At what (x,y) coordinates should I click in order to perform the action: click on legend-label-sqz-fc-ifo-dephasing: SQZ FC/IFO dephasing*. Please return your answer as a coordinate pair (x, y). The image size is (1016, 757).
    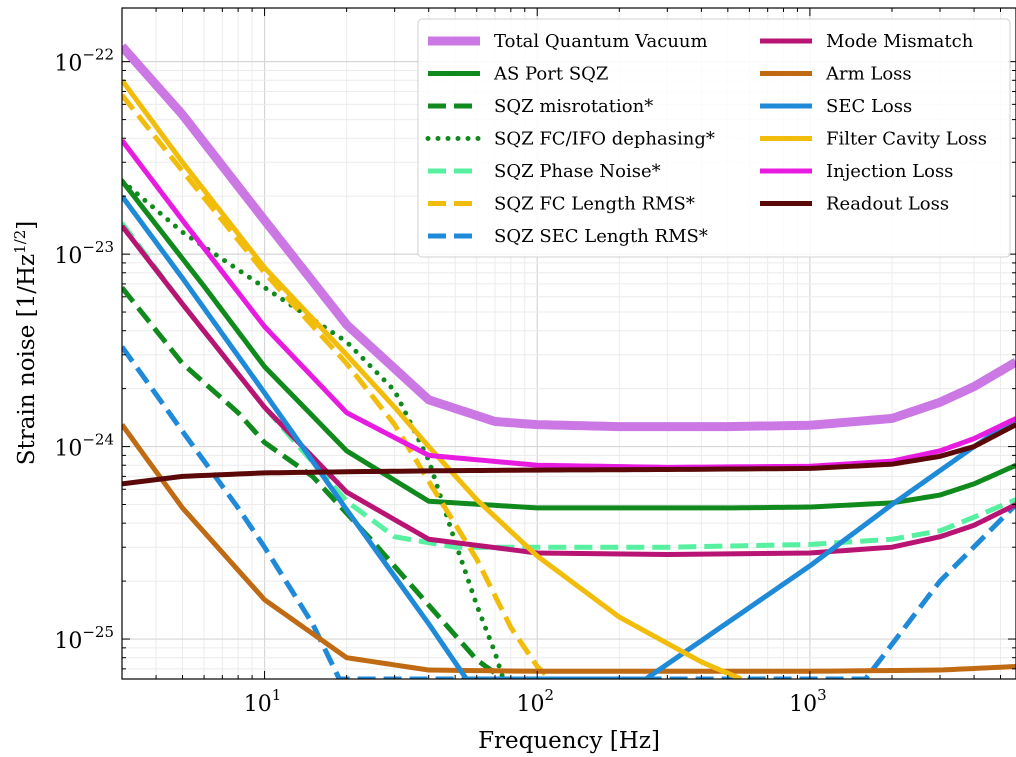
    Looking at the image, I should click on (604, 139).